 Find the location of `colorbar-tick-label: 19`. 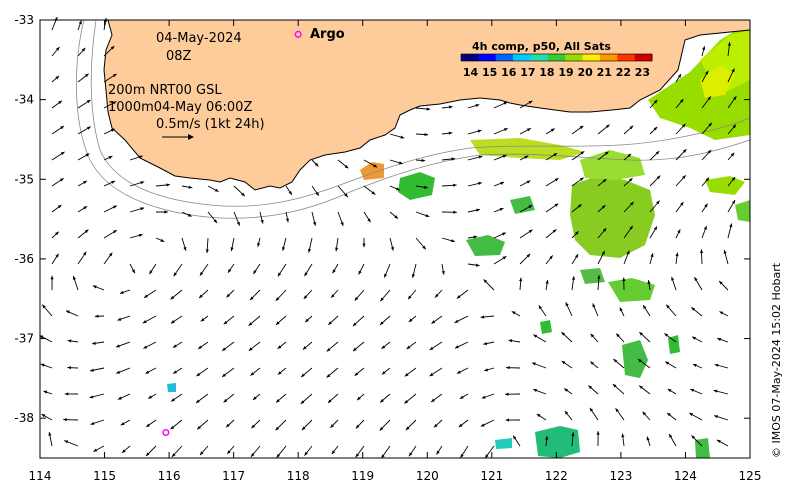

colorbar-tick-label: 19 is located at coordinates (565, 72).